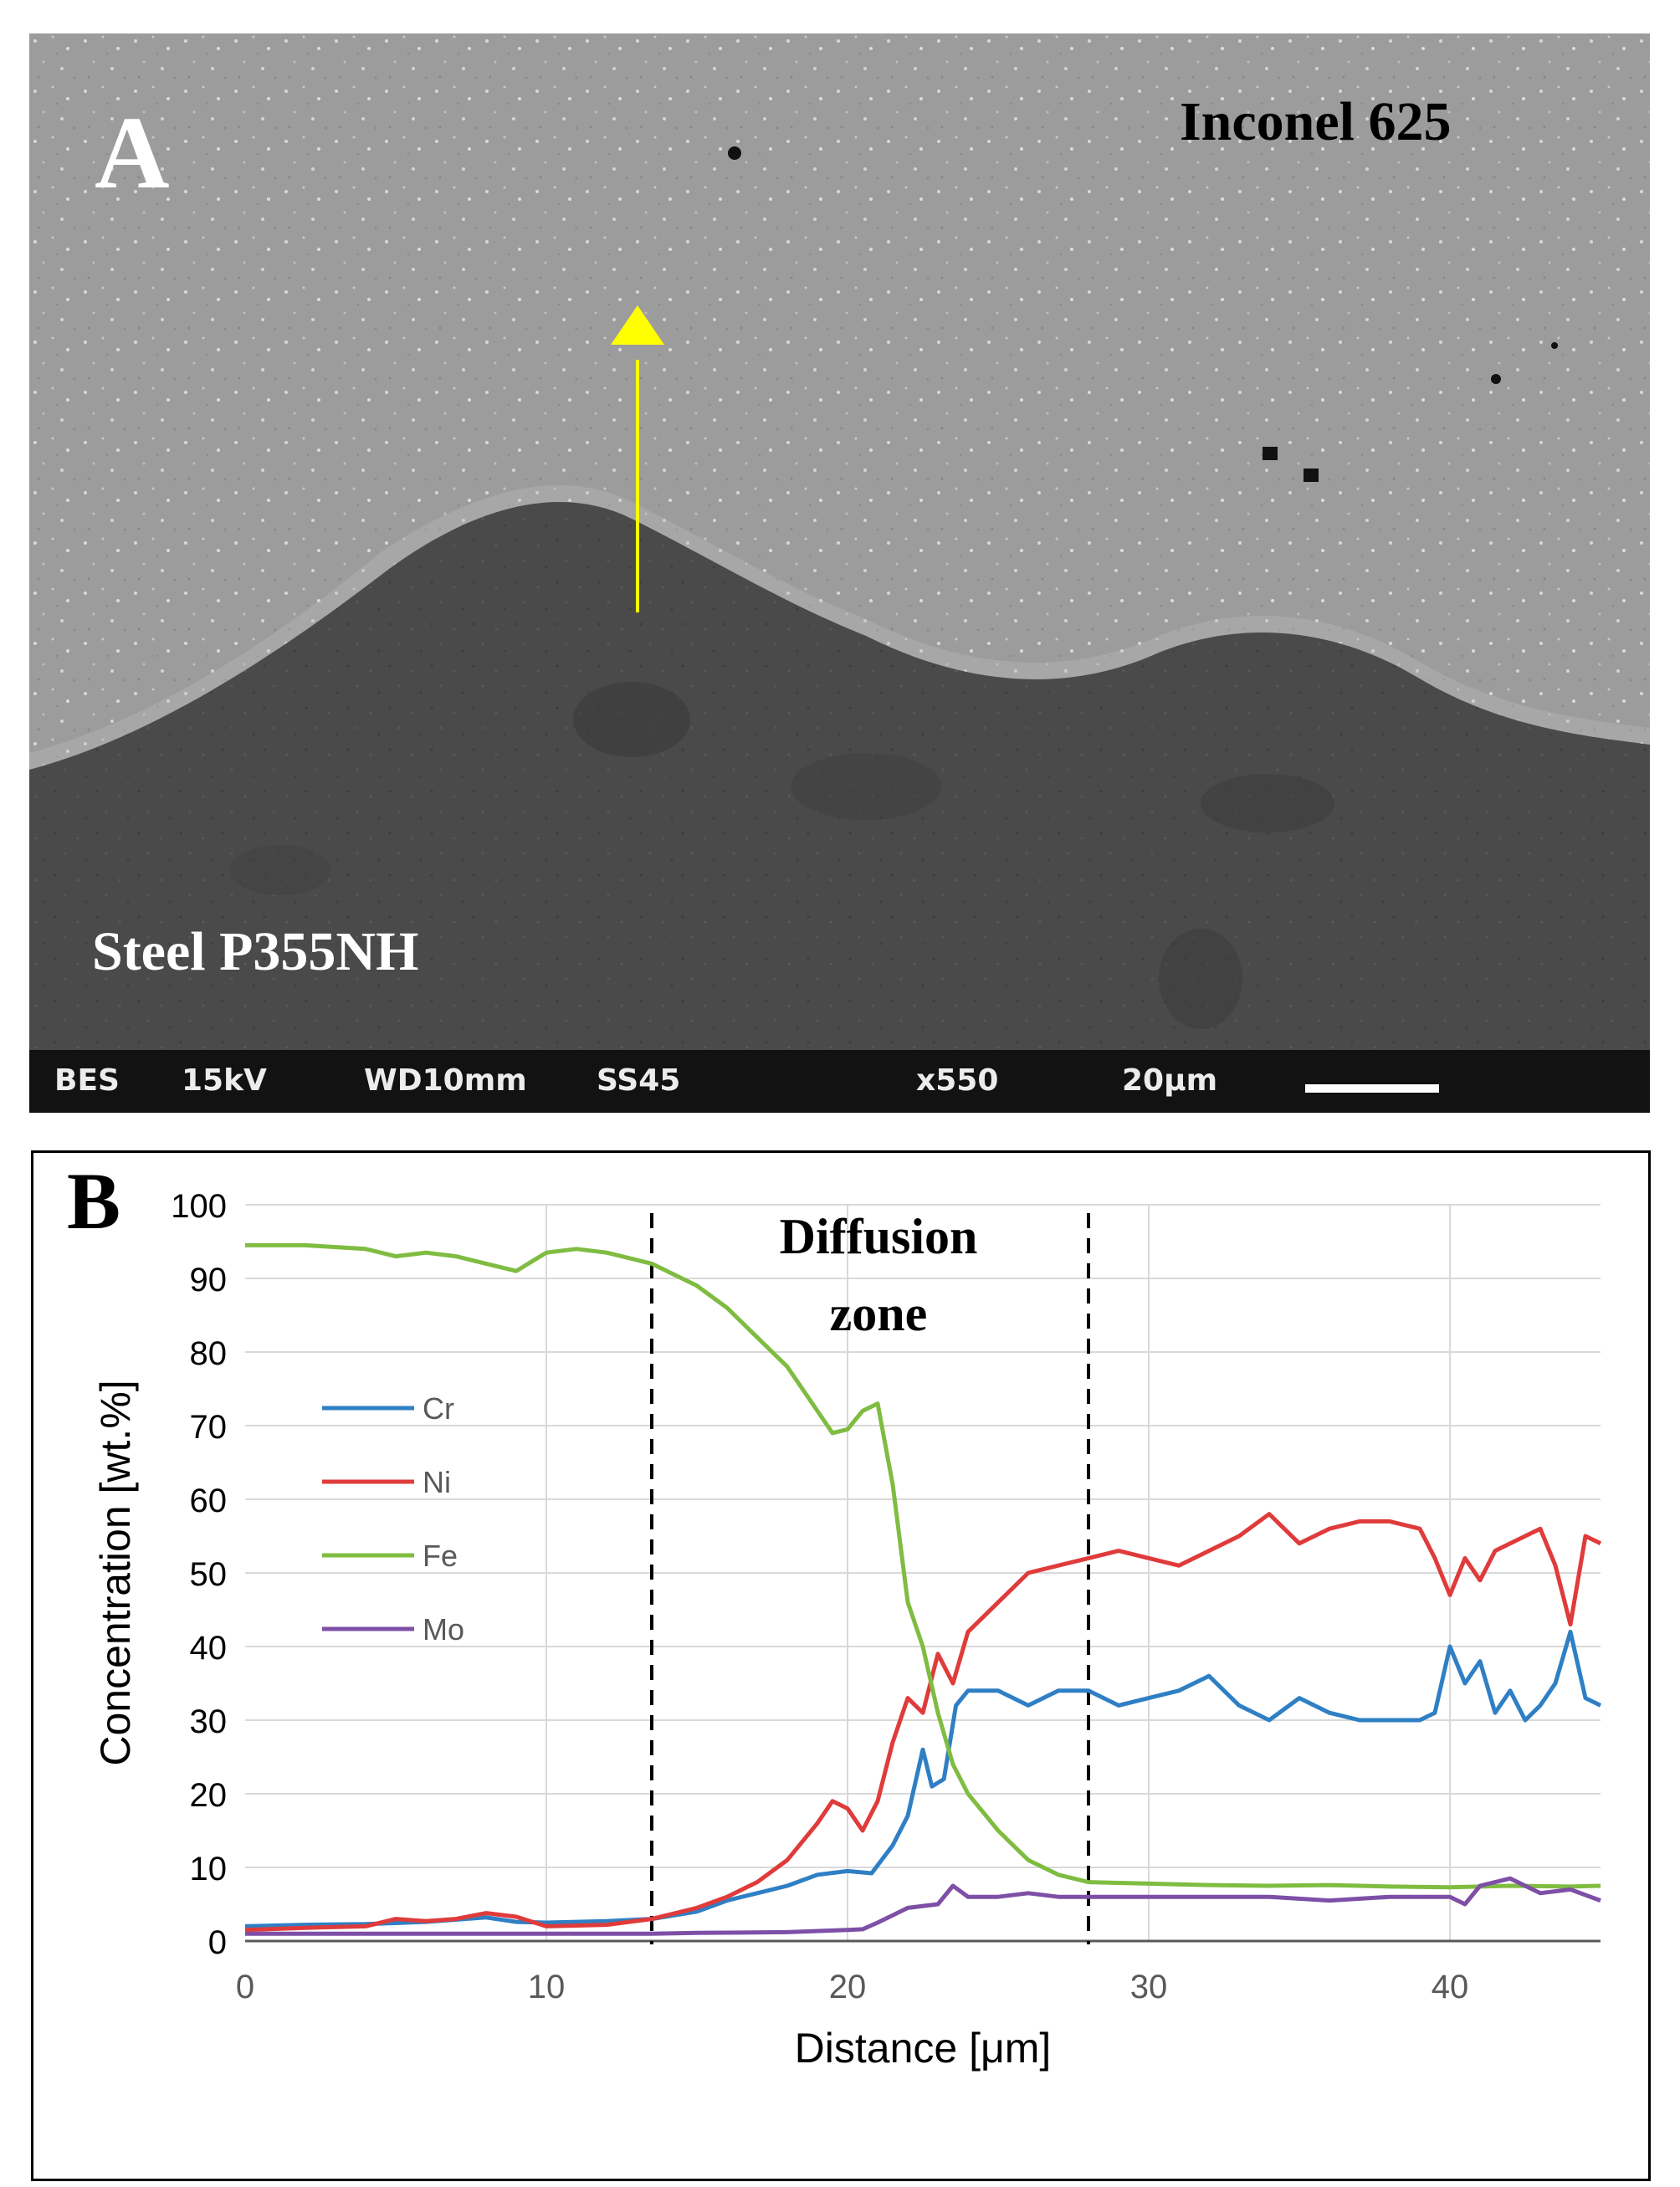  Describe the element at coordinates (209, 1575) in the screenshot. I see `y-tick-label: 50` at that location.